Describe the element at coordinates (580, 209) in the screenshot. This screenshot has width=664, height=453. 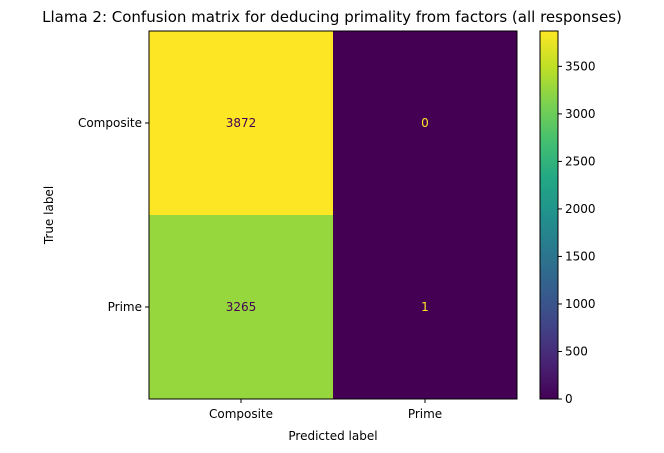
I see `colorbar-tick-label: 2000` at that location.